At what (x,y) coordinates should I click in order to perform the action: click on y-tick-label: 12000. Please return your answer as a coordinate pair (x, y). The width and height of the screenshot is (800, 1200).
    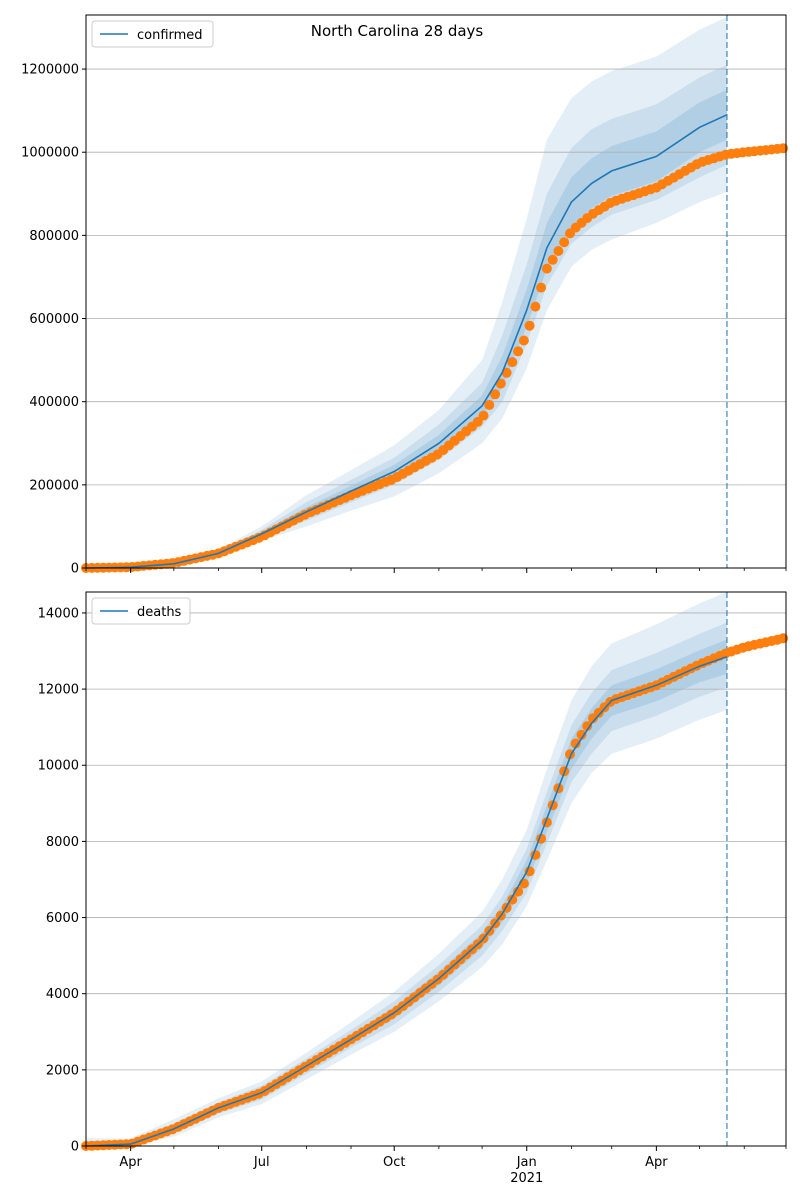
    Looking at the image, I should click on (58, 690).